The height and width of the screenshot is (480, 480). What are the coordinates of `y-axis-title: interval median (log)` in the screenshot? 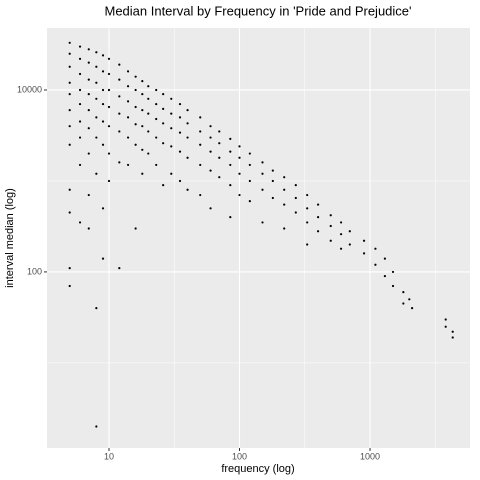 It's located at (10, 238).